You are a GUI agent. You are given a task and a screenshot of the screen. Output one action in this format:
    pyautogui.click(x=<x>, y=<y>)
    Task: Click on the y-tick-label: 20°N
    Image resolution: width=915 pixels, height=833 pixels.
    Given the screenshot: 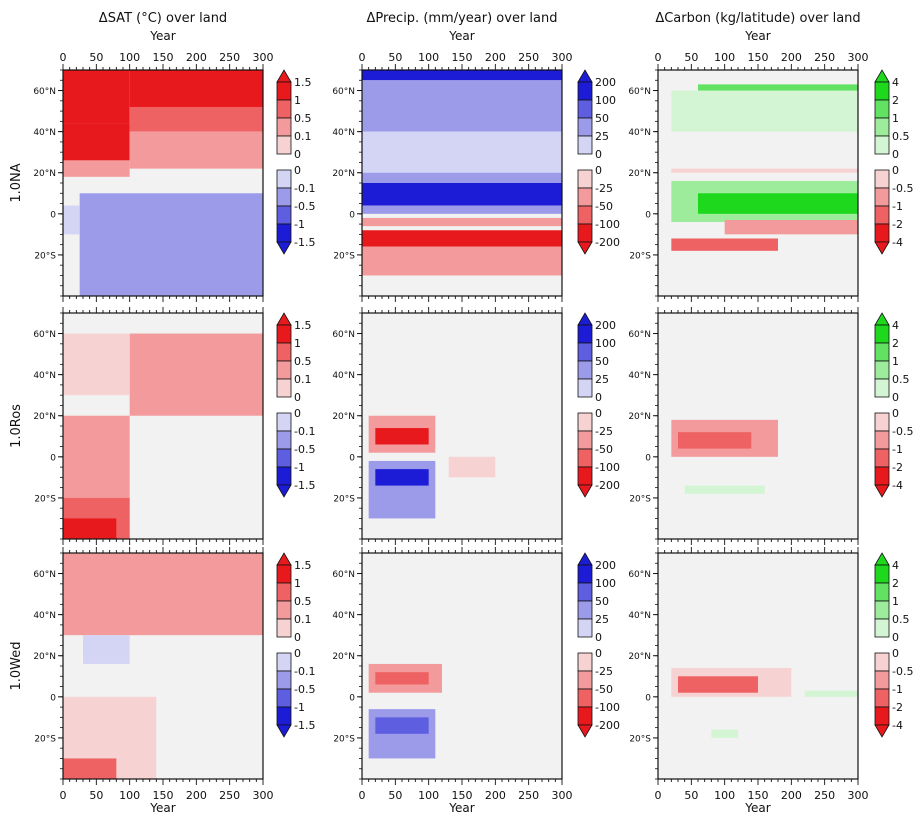 What is the action you would take?
    pyautogui.click(x=639, y=657)
    